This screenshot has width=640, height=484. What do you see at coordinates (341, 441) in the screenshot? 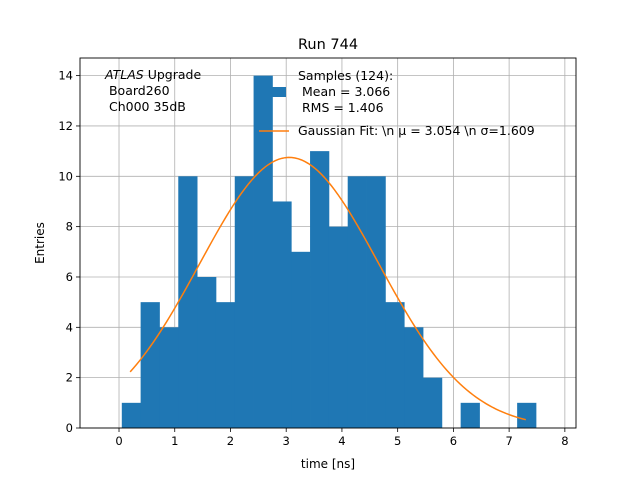
I see `x-tick-label: 4` at bounding box center [341, 441].